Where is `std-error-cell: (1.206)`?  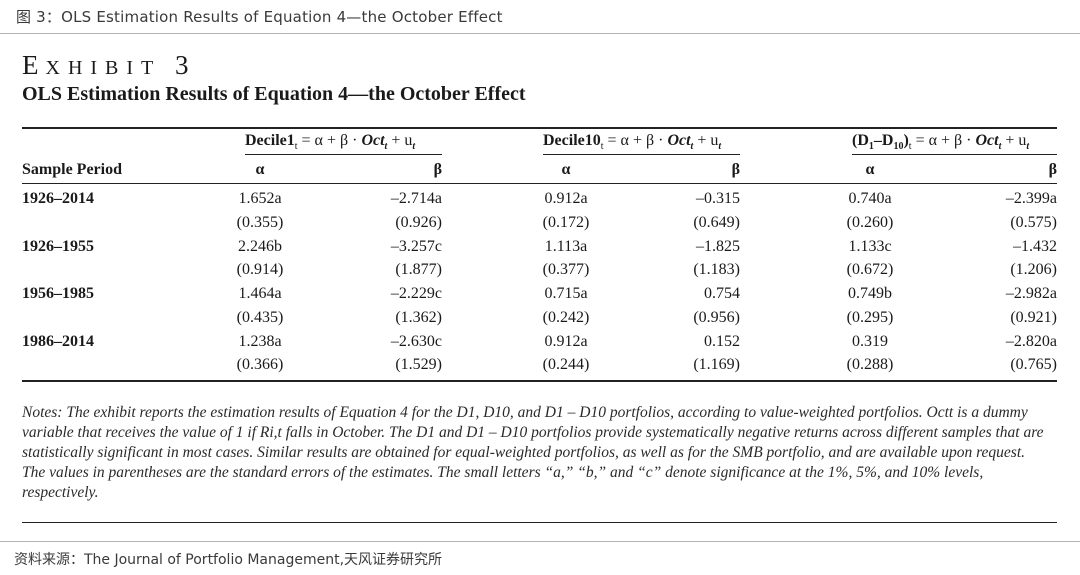
std-error-cell: (1.206) is located at coordinates (1033, 269).